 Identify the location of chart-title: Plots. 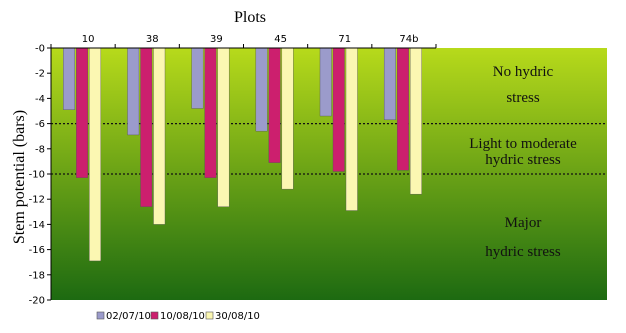
(250, 17).